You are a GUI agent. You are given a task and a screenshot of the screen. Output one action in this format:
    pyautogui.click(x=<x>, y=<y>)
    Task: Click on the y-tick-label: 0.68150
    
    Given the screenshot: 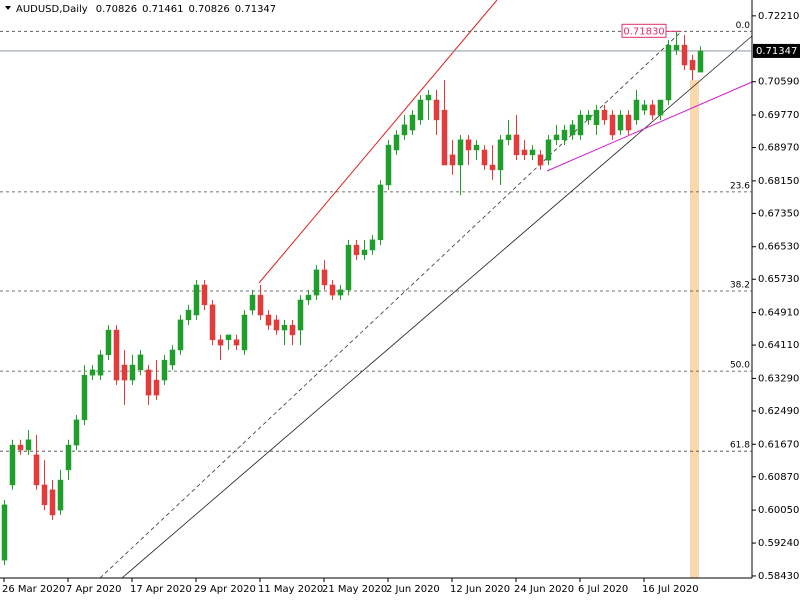 What is the action you would take?
    pyautogui.click(x=778, y=181)
    